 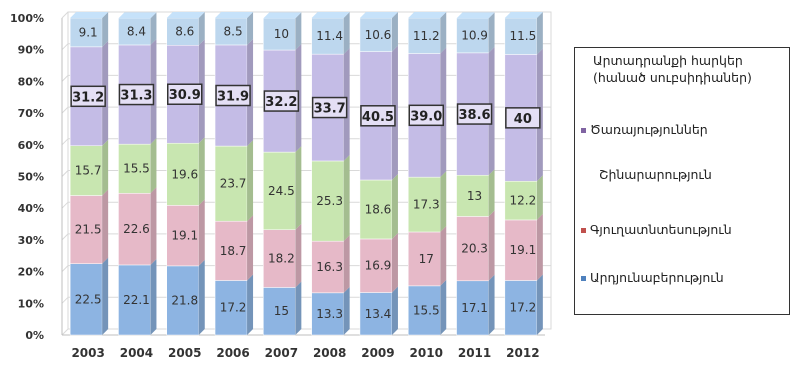 What do you see at coordinates (31, 113) in the screenshot?
I see `y-tick-label: 70%` at bounding box center [31, 113].